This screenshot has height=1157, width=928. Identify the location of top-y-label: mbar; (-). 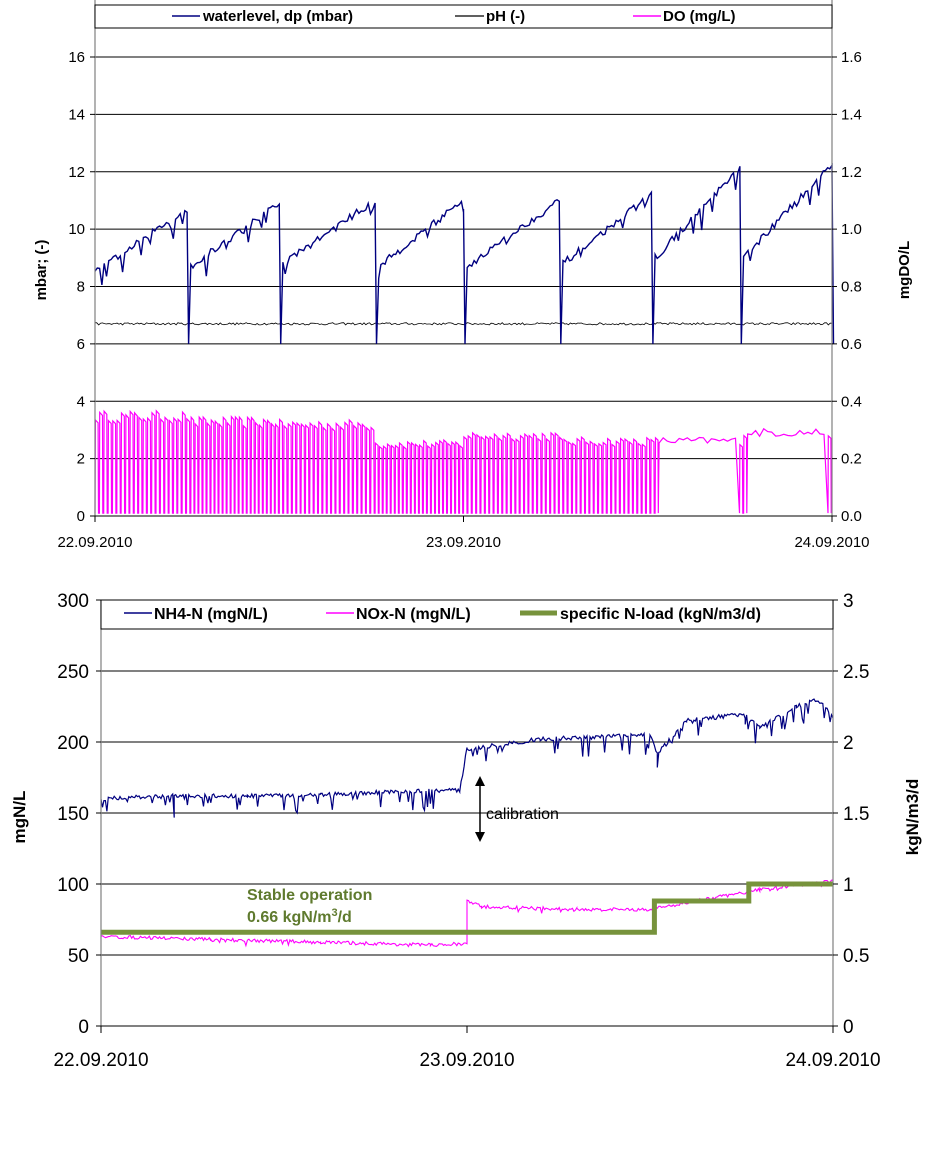
(41, 270).